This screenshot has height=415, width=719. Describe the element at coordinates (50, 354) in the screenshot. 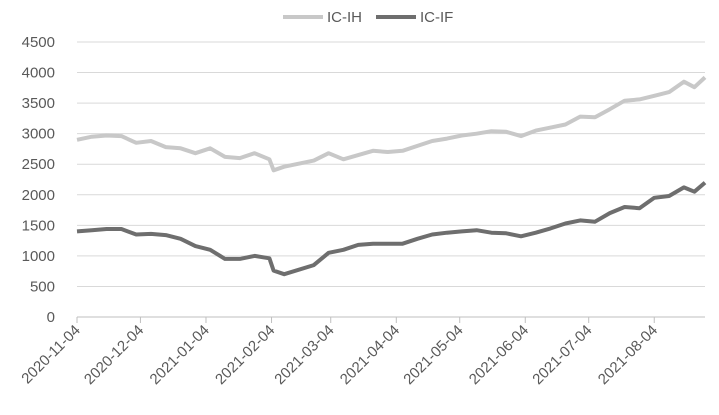

I see `x-tick-label: 2020-11-04` at that location.